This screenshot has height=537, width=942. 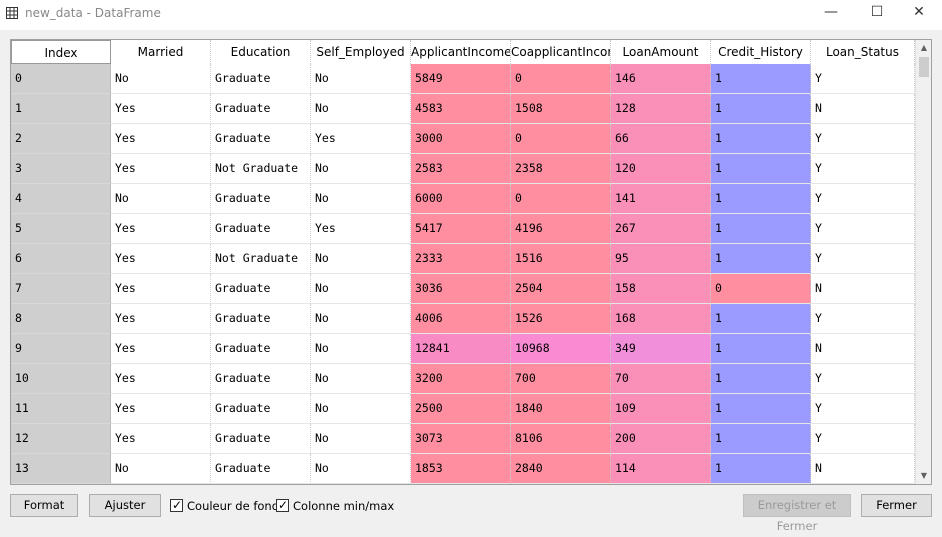 I want to click on column-header-coapplicant-income: CoapplicantIncome, so click(x=561, y=52).